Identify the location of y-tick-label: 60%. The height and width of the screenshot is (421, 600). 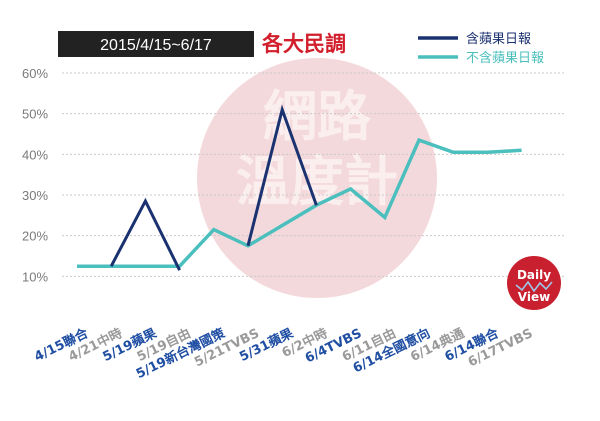
(35, 73).